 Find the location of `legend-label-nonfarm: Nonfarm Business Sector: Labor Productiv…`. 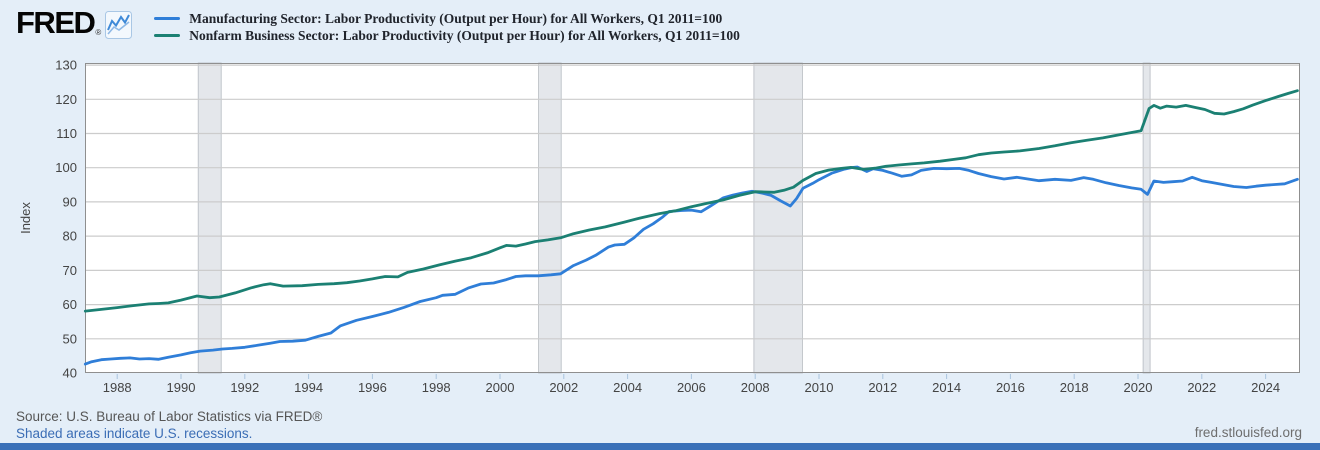

legend-label-nonfarm: Nonfarm Business Sector: Labor Productiv… is located at coordinates (464, 35).